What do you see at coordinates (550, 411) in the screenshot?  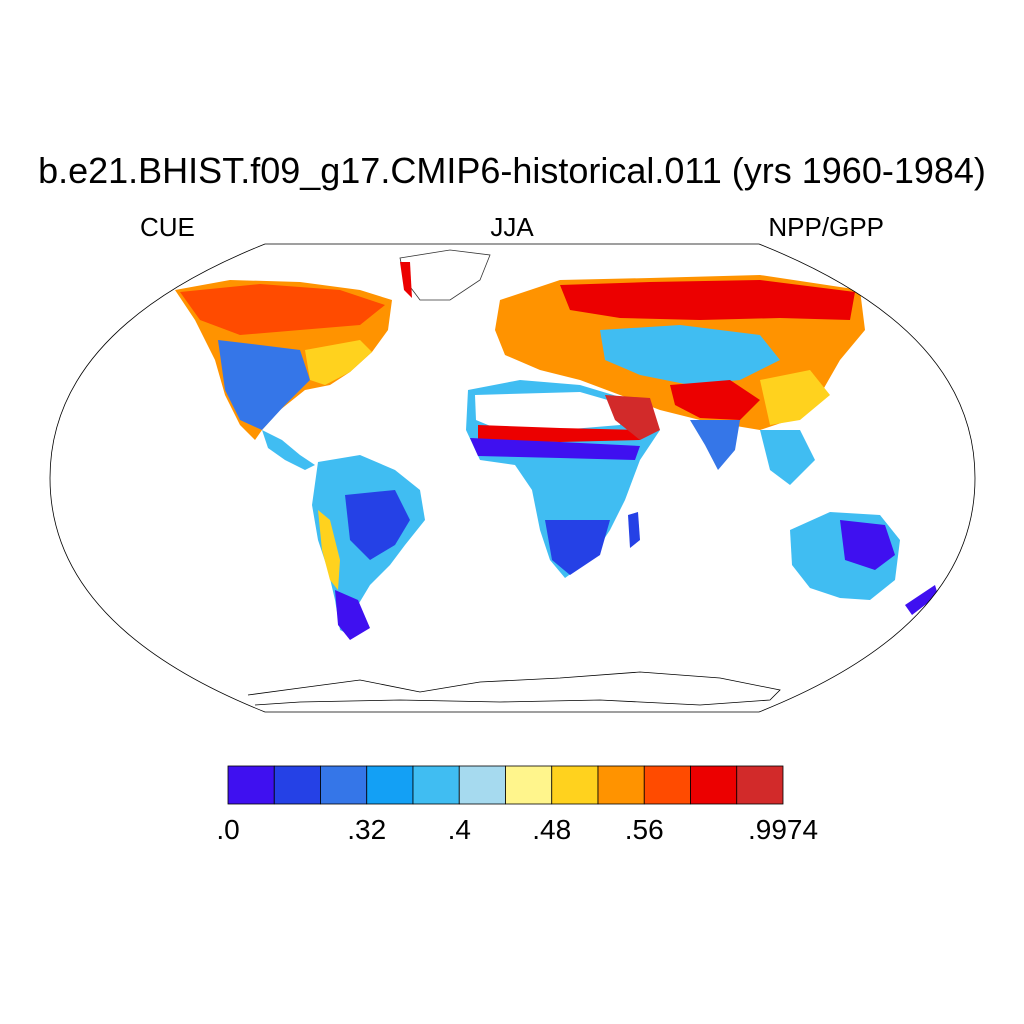 I see `sahara-white` at bounding box center [550, 411].